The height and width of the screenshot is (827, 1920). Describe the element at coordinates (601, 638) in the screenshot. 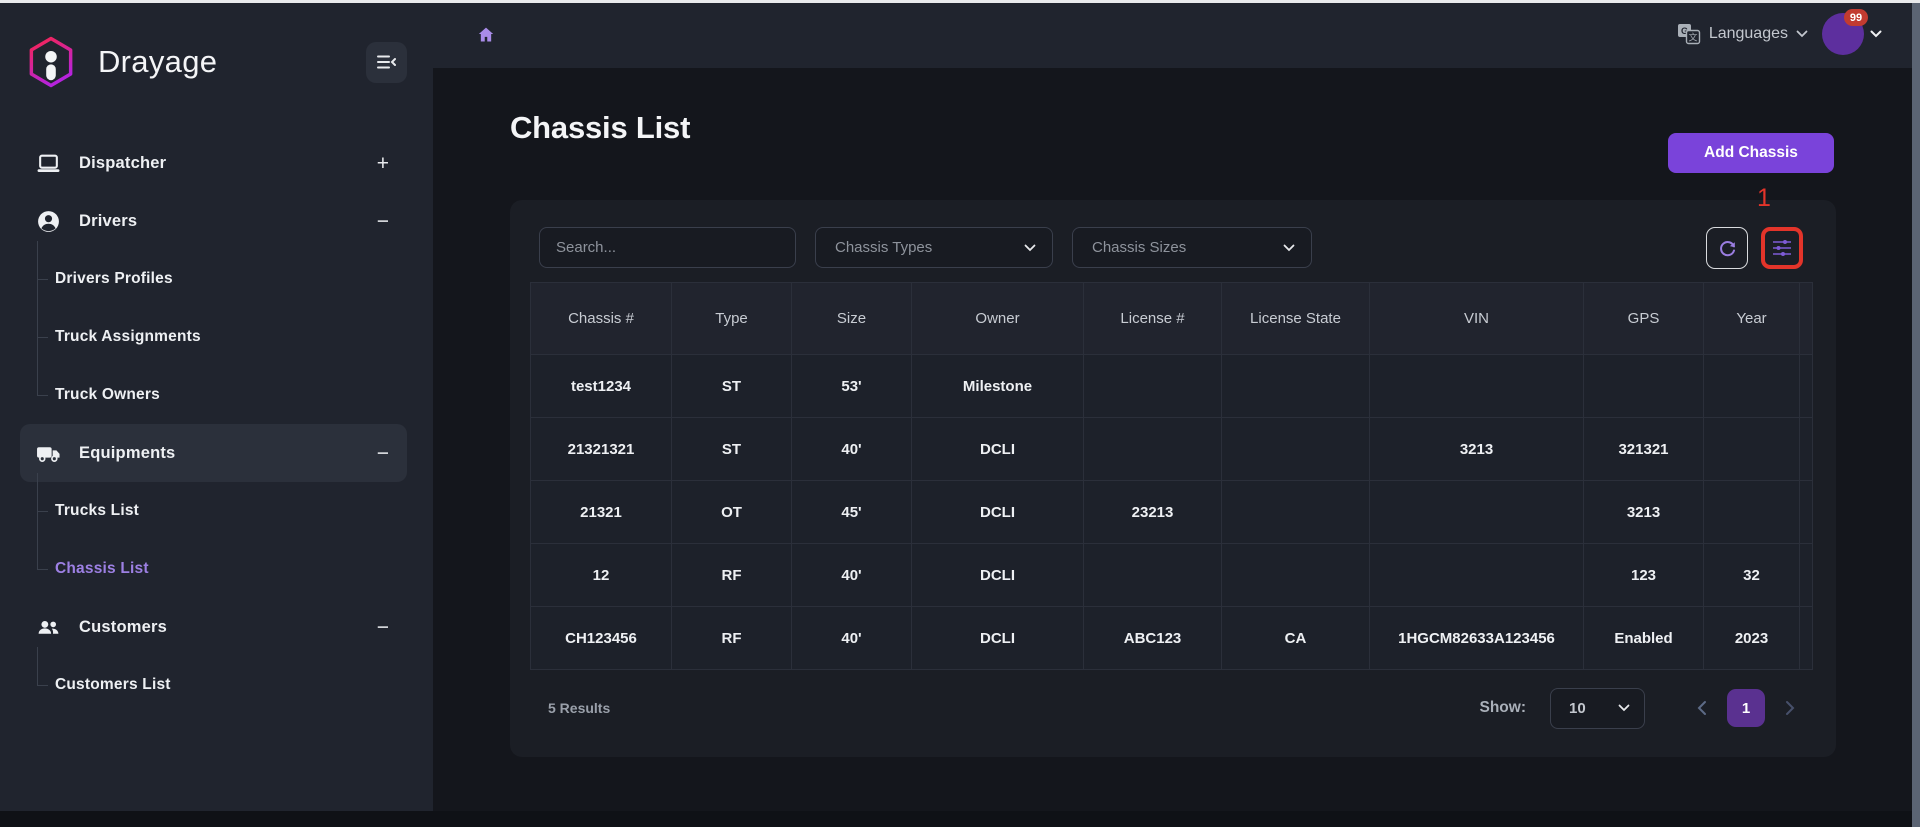

I see `table-cell: CH123456` at that location.